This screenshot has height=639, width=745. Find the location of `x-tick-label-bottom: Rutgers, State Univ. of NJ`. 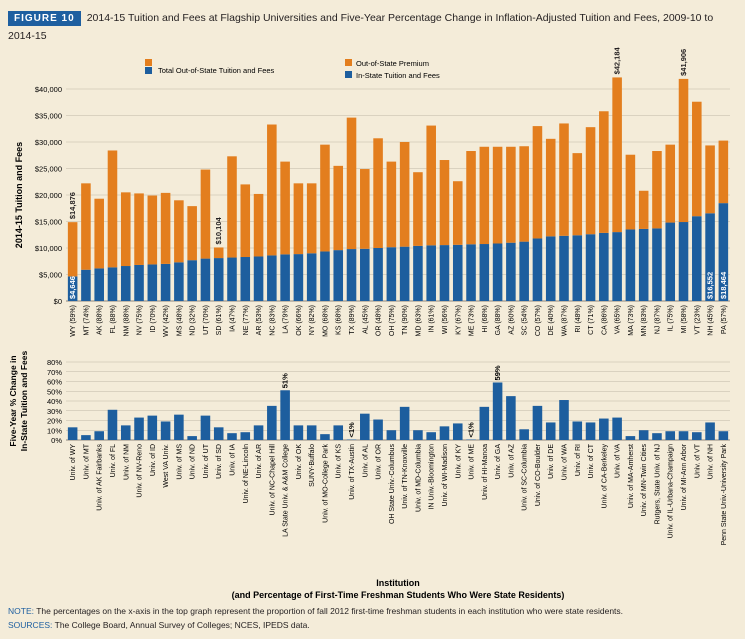

x-tick-label-bottom: Rutgers, State Univ. of NJ is located at coordinates (657, 484).